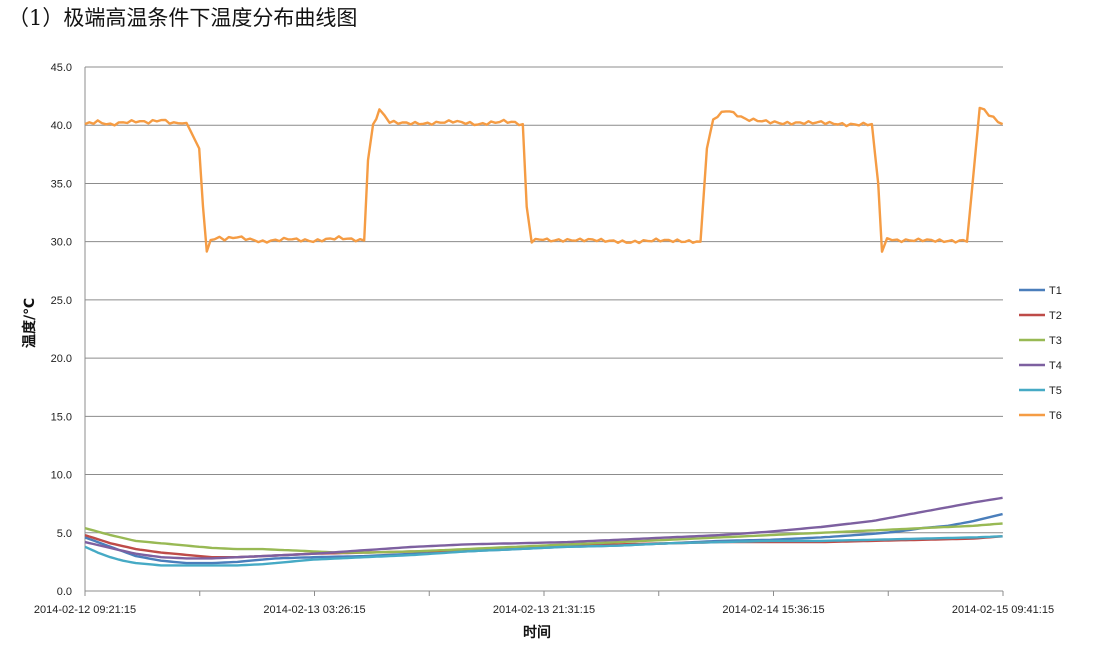 Image resolution: width=1102 pixels, height=652 pixels. What do you see at coordinates (1055, 366) in the screenshot?
I see `legend-label-t4: T4` at bounding box center [1055, 366].